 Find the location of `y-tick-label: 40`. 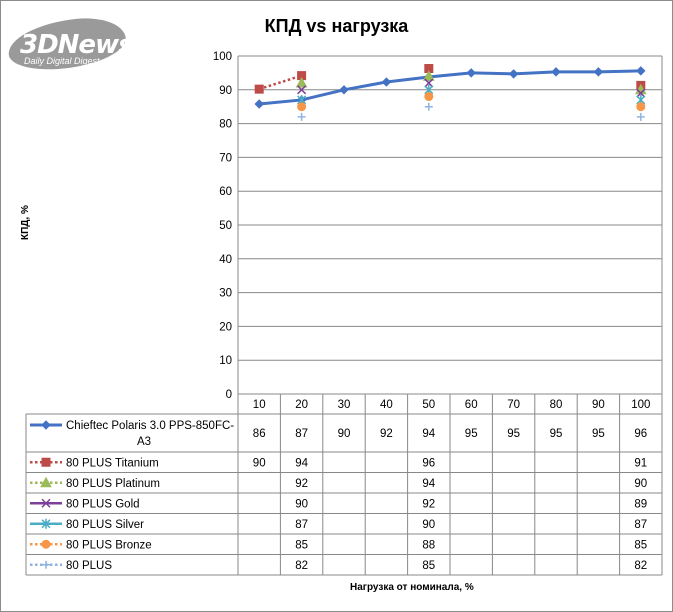

y-tick-label: 40 is located at coordinates (225, 260).